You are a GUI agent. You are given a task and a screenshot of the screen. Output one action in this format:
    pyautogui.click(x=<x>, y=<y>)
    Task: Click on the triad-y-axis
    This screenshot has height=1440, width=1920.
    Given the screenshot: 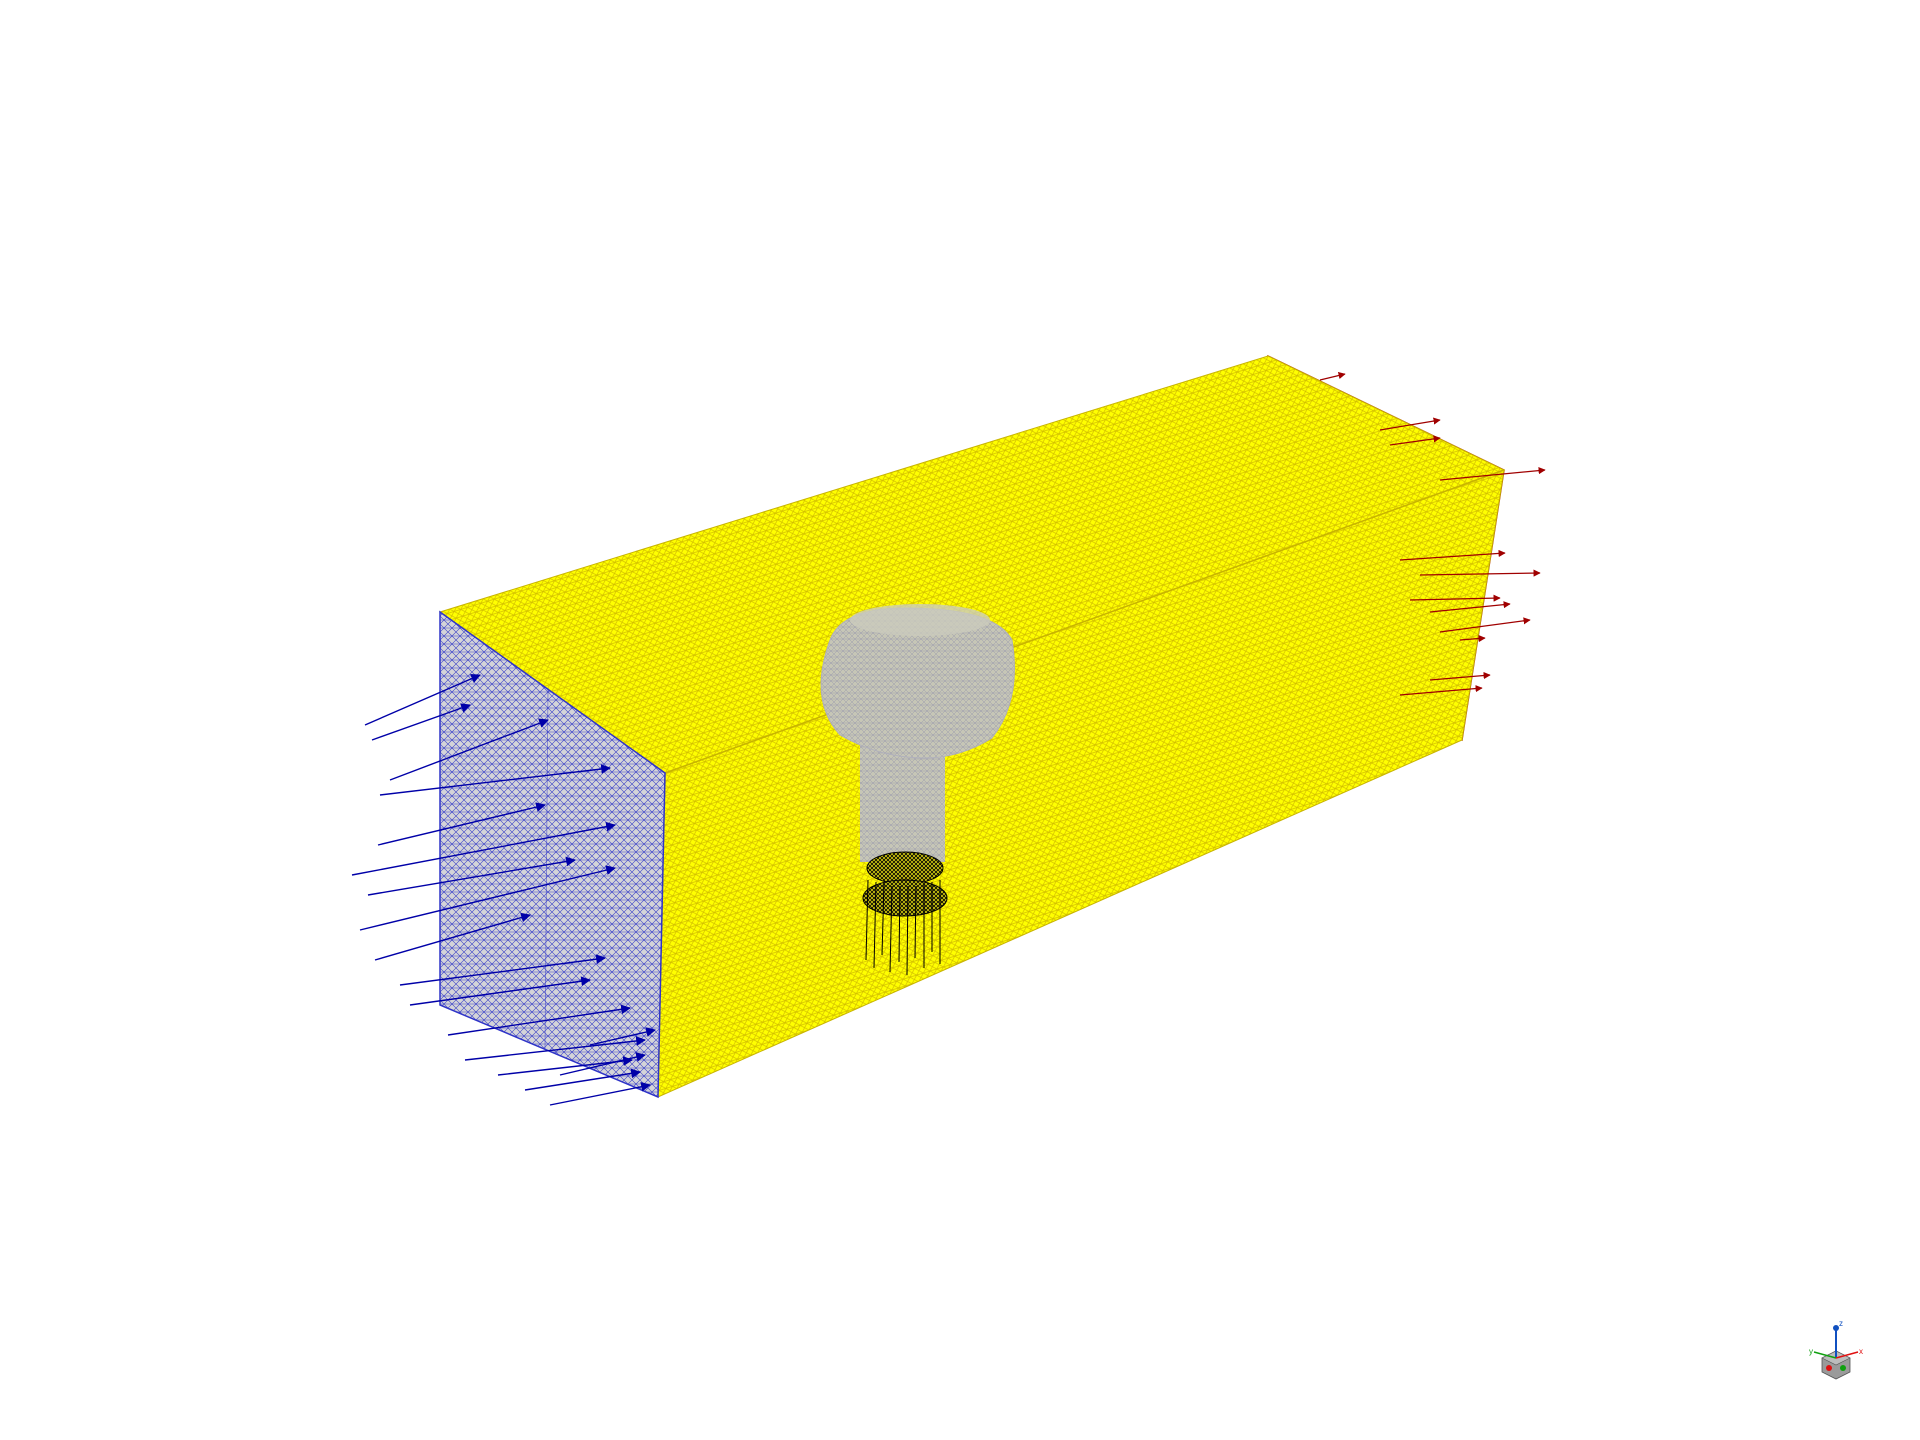 What is the action you would take?
    pyautogui.click(x=1825, y=1355)
    